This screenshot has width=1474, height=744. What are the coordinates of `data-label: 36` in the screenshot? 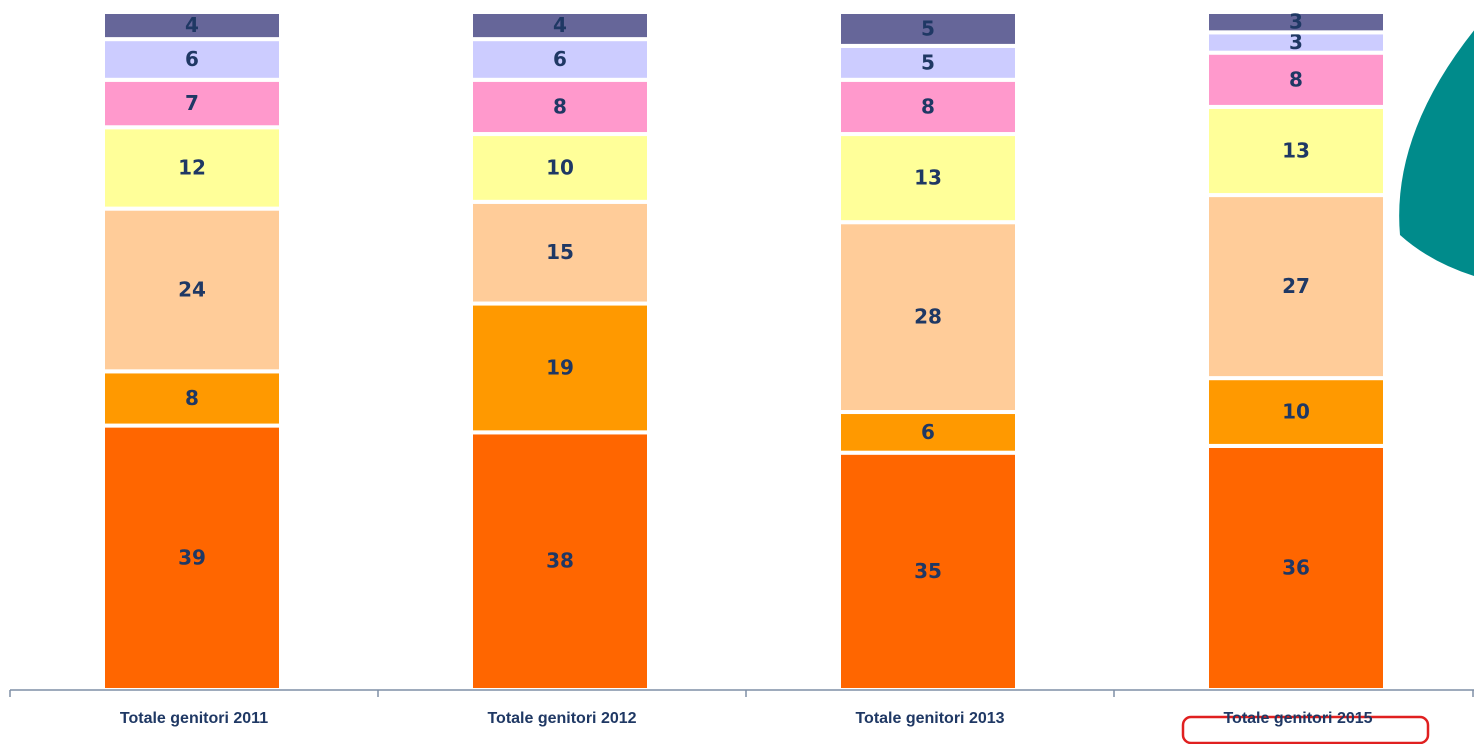 It's located at (1296, 567).